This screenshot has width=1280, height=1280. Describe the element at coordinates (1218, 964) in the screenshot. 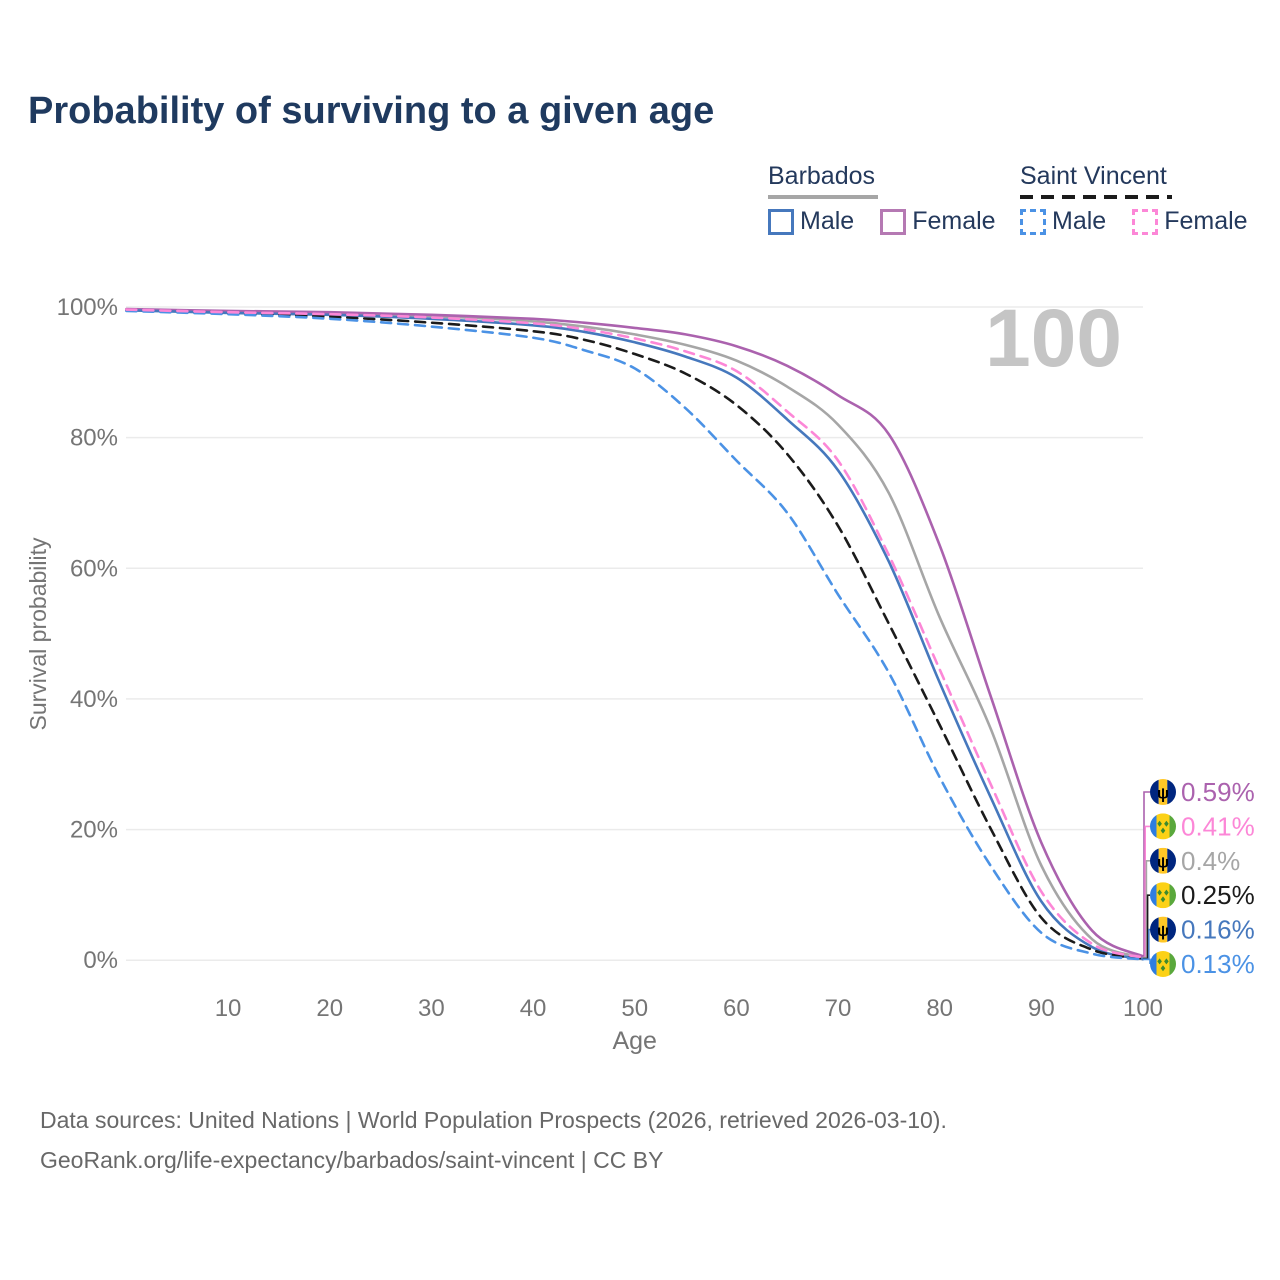

I see `end-label-value-saint-vincent-male: 0.13%` at that location.